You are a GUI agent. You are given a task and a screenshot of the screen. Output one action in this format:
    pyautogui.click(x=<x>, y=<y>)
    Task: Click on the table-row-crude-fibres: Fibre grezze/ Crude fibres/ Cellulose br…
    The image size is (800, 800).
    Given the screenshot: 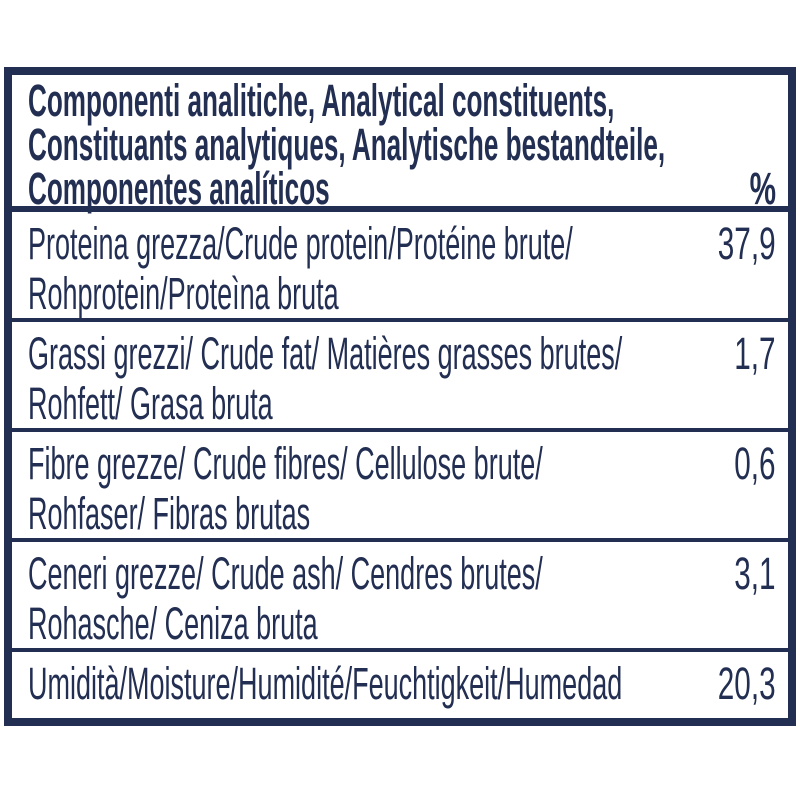 What is the action you would take?
    pyautogui.click(x=400, y=487)
    